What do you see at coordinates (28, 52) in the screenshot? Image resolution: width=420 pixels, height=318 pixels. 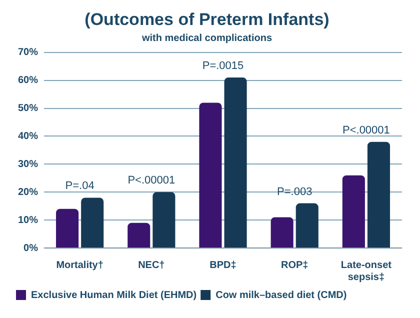 I see `y-tick-label: 70%` at bounding box center [28, 52].